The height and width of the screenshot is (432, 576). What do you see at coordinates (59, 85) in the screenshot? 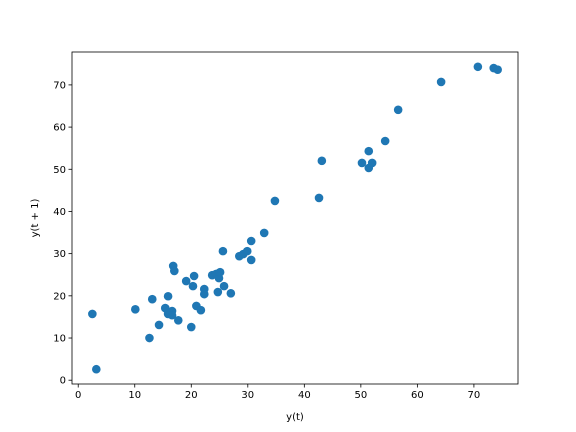
I see `y-tick-label: 70` at bounding box center [59, 85].